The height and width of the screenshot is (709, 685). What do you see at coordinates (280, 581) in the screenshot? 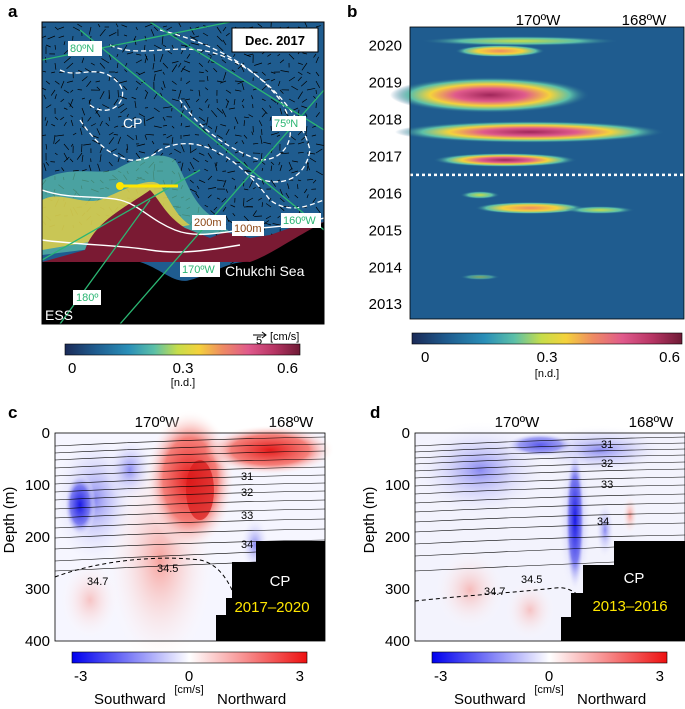
I see `cp-label-c: CP` at bounding box center [280, 581].